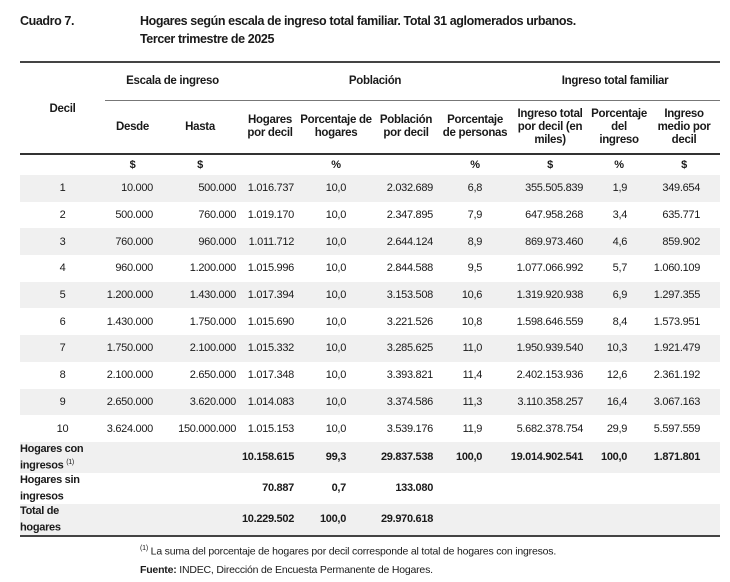  Describe the element at coordinates (217, 215) in the screenshot. I see `value-cell: 760.000` at that location.